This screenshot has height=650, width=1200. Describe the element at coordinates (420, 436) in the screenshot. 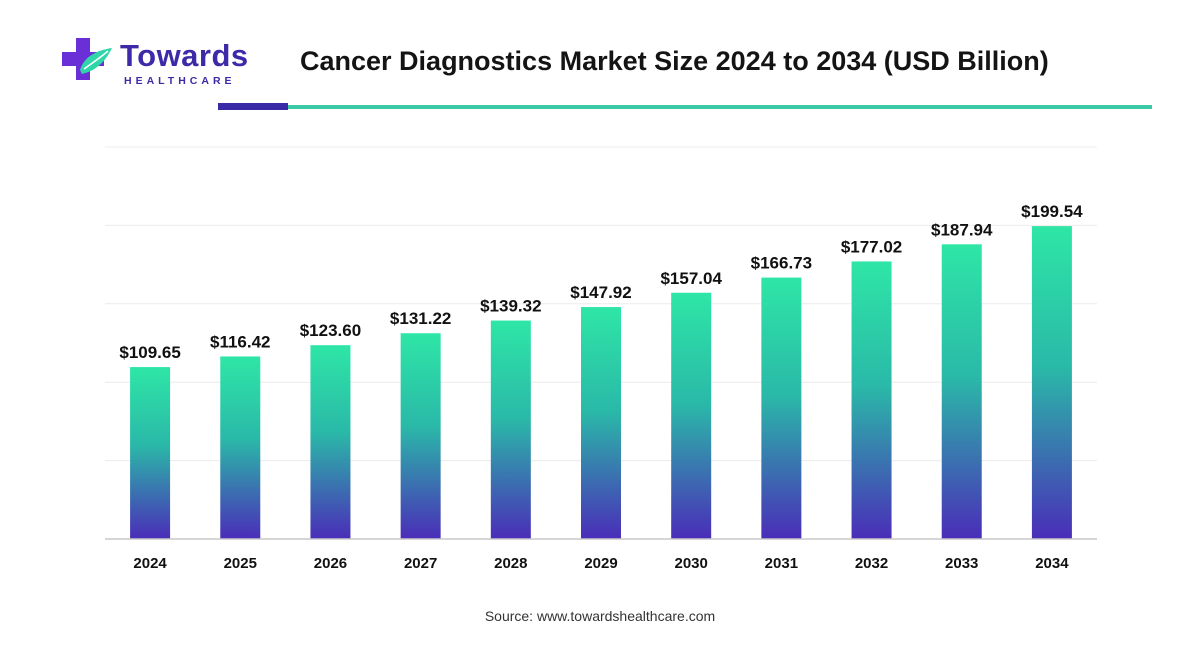

I see `bar-2027` at that location.